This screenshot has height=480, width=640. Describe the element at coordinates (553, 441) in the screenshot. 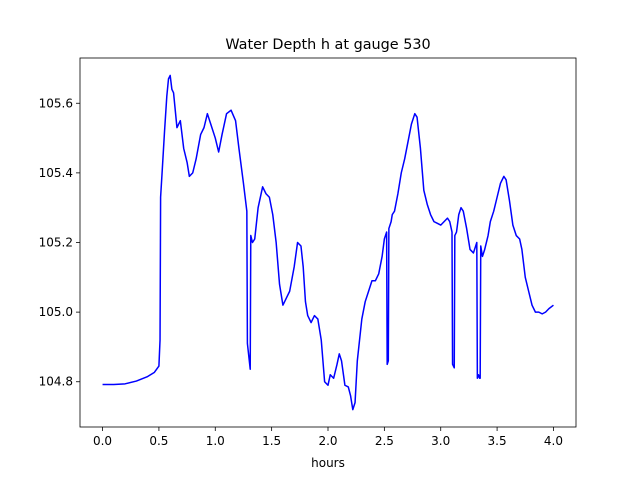

I see `x-tick-label: 4.0` at that location.